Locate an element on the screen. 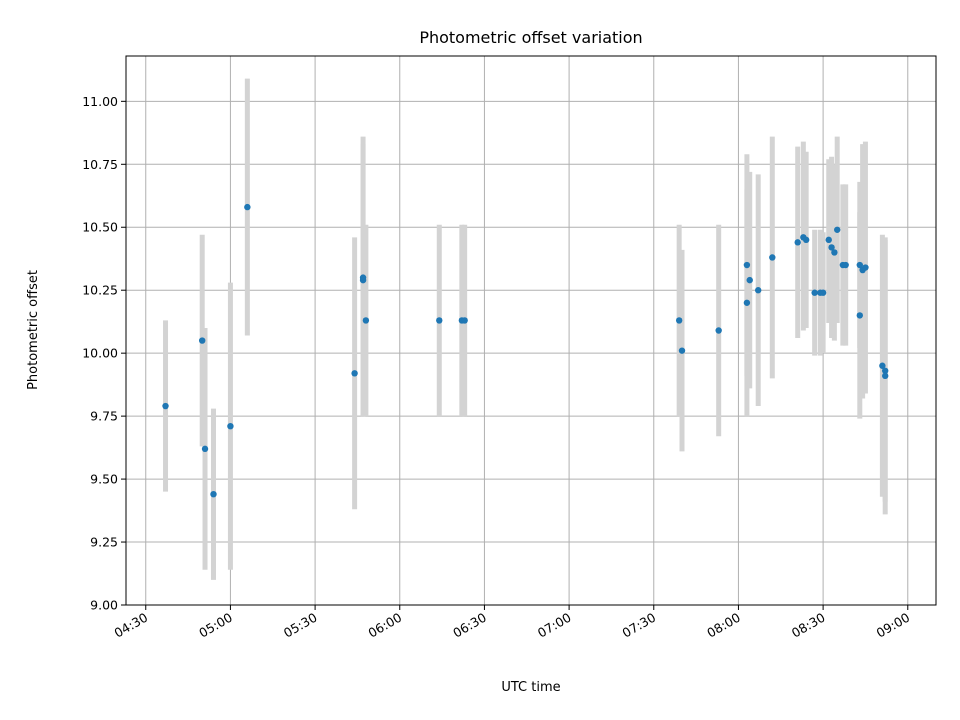 This screenshot has height=720, width=960. x-tick-label: 07:30 is located at coordinates (639, 625).